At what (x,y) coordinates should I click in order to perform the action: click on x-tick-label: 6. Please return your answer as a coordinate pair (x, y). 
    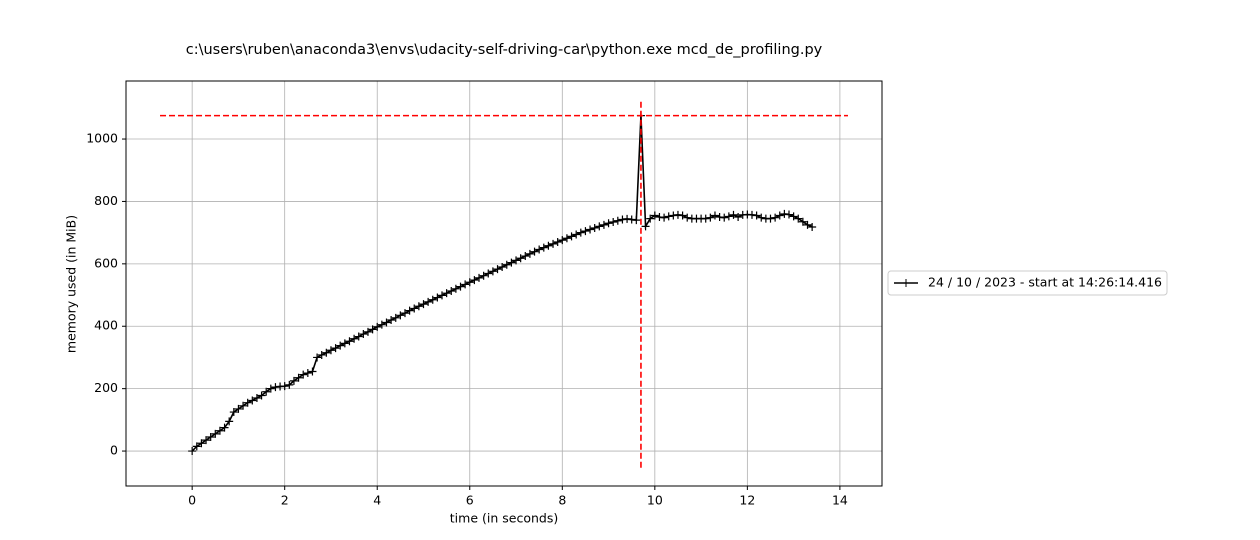
    Looking at the image, I should click on (470, 500).